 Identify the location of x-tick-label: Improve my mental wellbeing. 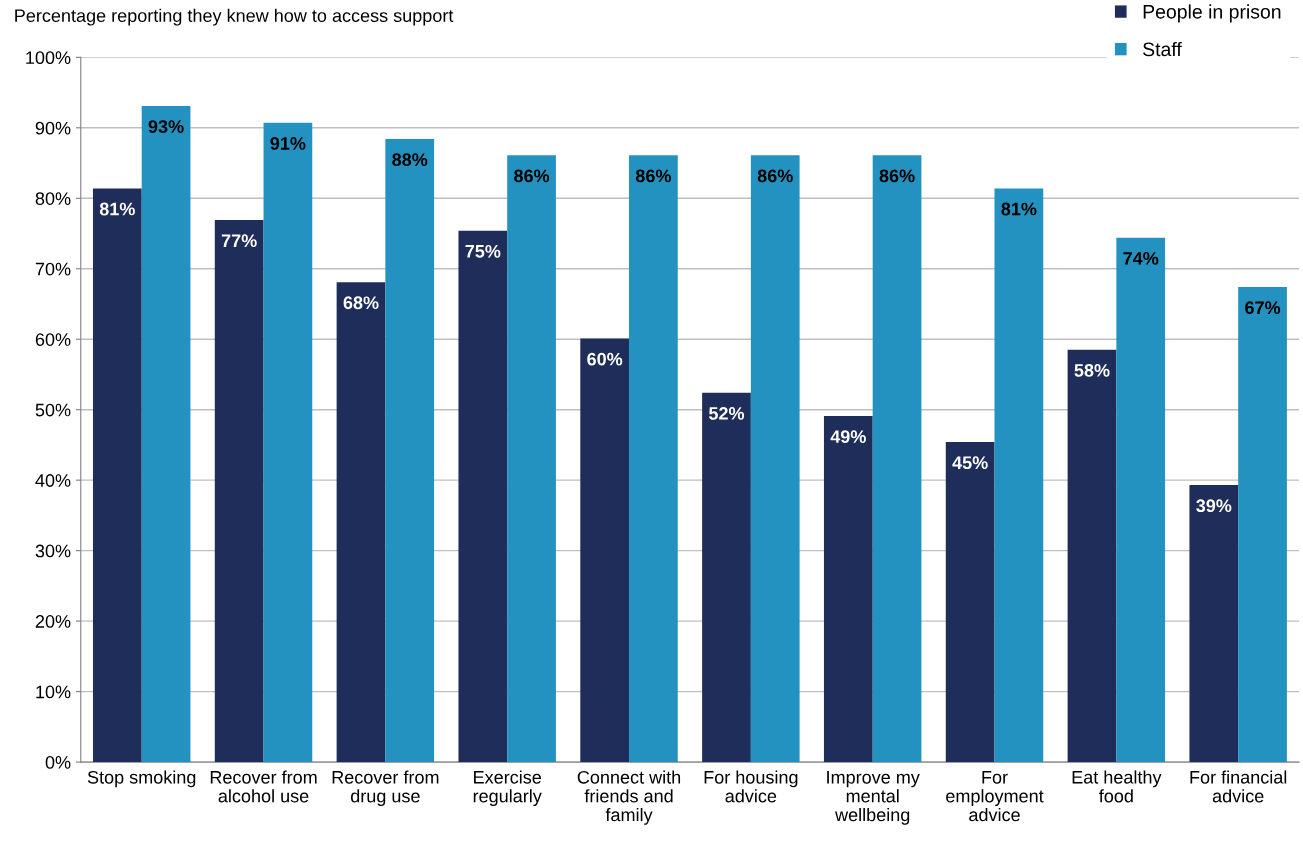
(873, 798).